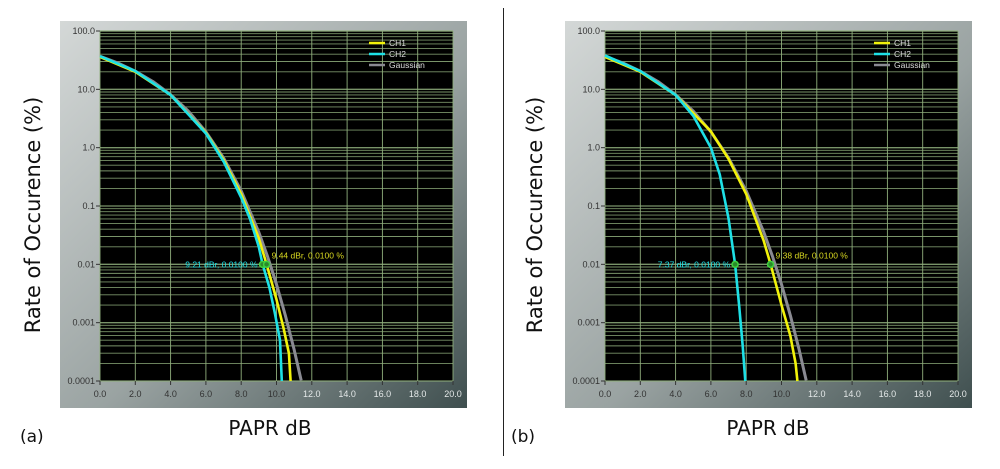 This screenshot has width=1000, height=469. I want to click on marker-label: 9.44 dBr, 0.0100 %, so click(308, 255).